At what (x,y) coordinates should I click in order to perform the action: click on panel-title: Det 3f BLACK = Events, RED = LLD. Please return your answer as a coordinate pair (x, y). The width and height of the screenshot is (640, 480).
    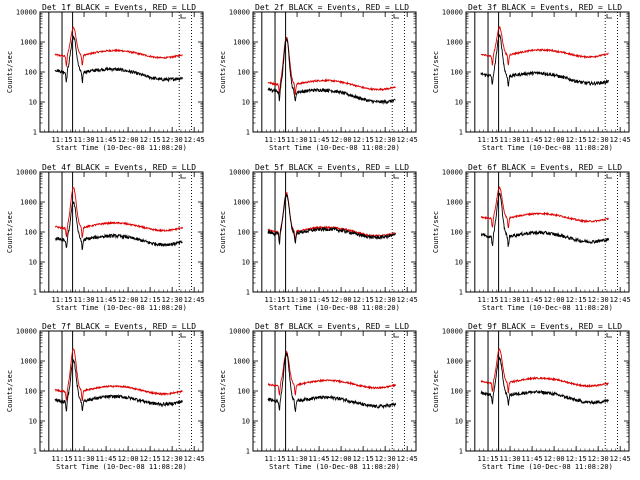
    Looking at the image, I should click on (545, 7).